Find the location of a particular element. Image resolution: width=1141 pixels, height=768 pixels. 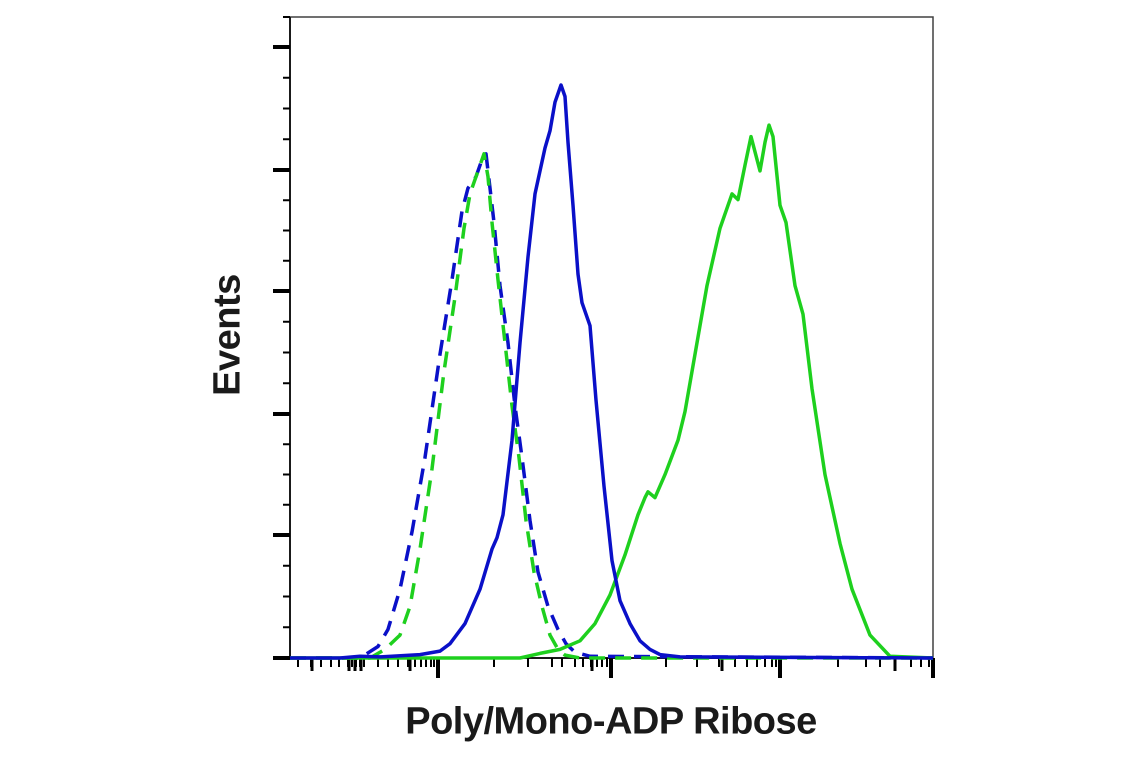

y-axis-ticks is located at coordinates (281, 338).